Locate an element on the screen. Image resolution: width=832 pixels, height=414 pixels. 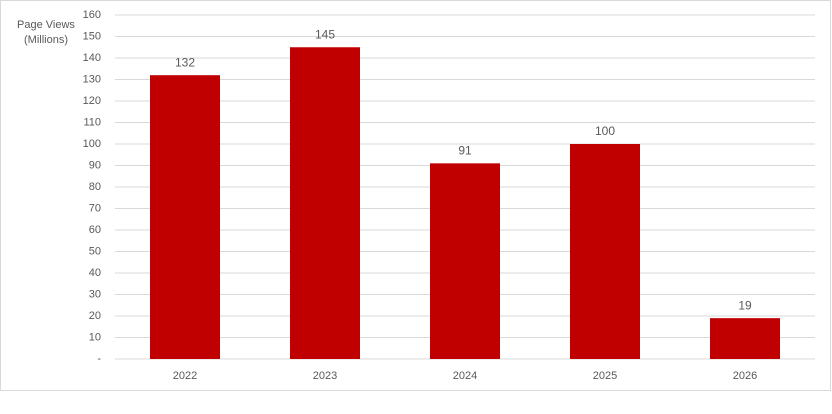
data-label: 145 is located at coordinates (325, 34).